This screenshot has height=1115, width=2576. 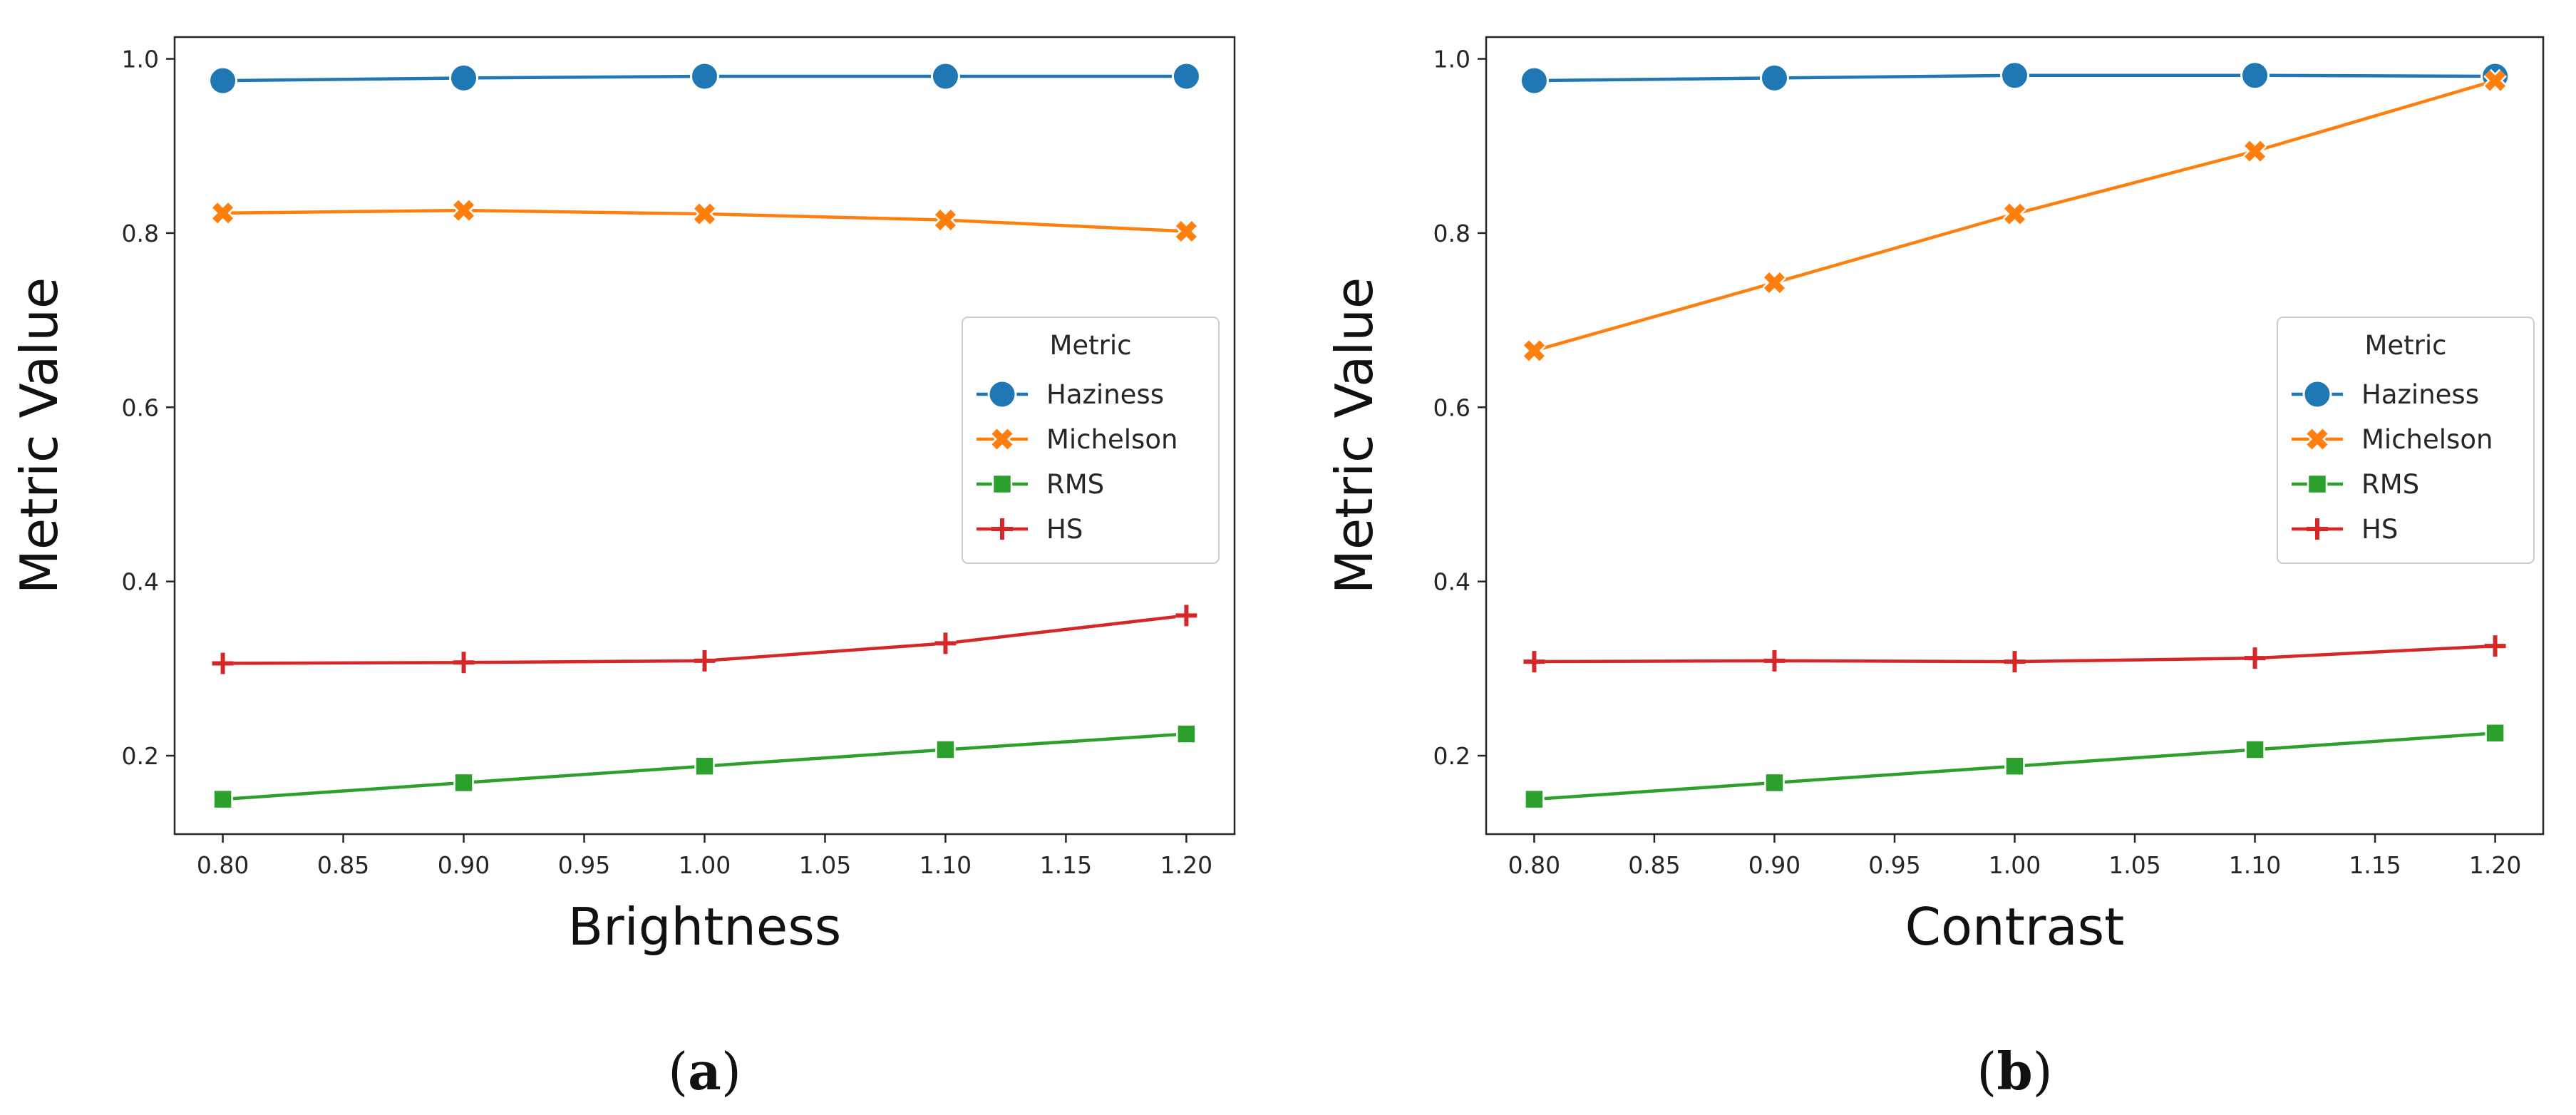 I want to click on legend-entry-michelson: Michelson, so click(x=1077, y=439).